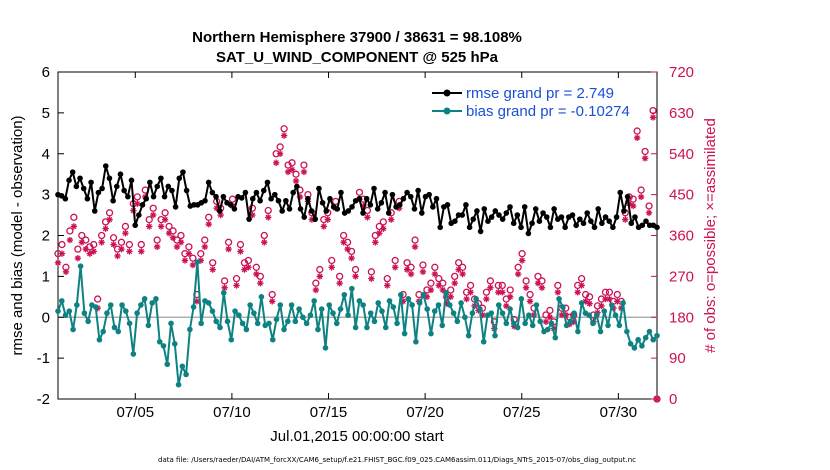 The image size is (830, 470). Describe the element at coordinates (357, 57) in the screenshot. I see `chart-subtitle: SAT_U_WIND_COMPONENT @ 525 hPa` at that location.